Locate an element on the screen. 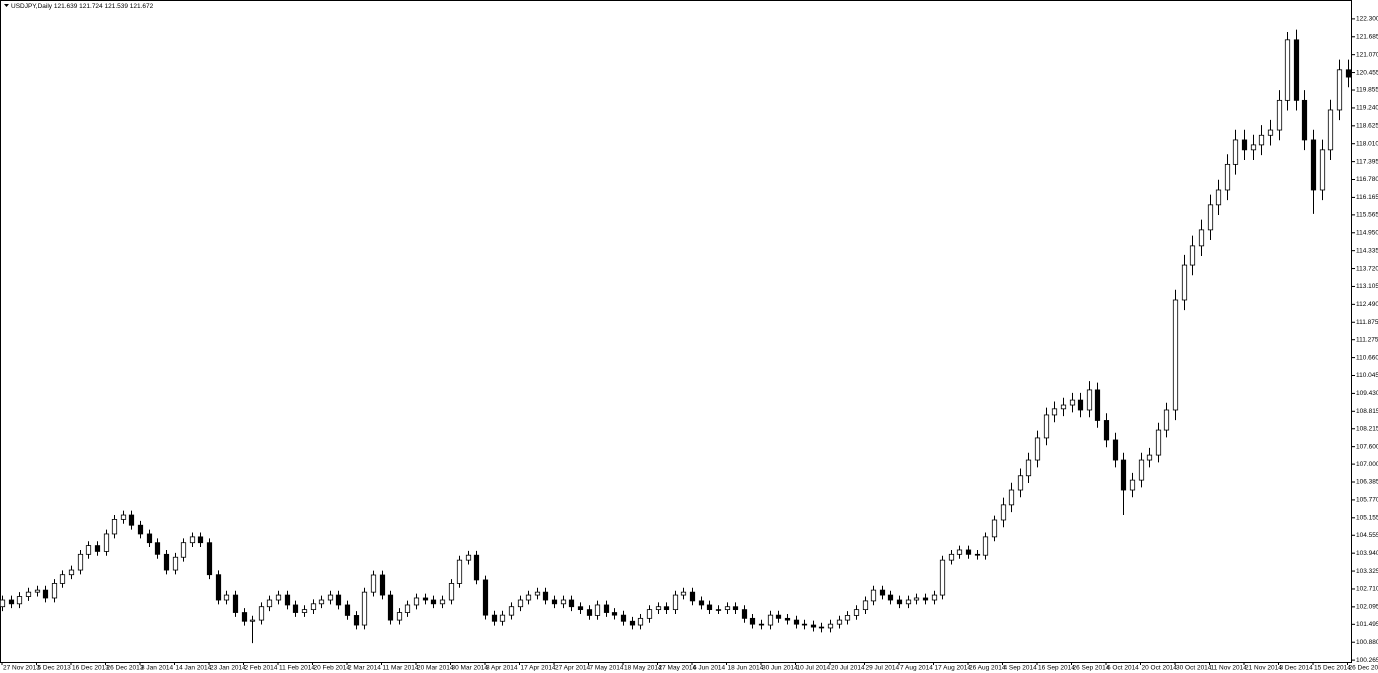  y-tick-label: 114.950 is located at coordinates (1367, 232).